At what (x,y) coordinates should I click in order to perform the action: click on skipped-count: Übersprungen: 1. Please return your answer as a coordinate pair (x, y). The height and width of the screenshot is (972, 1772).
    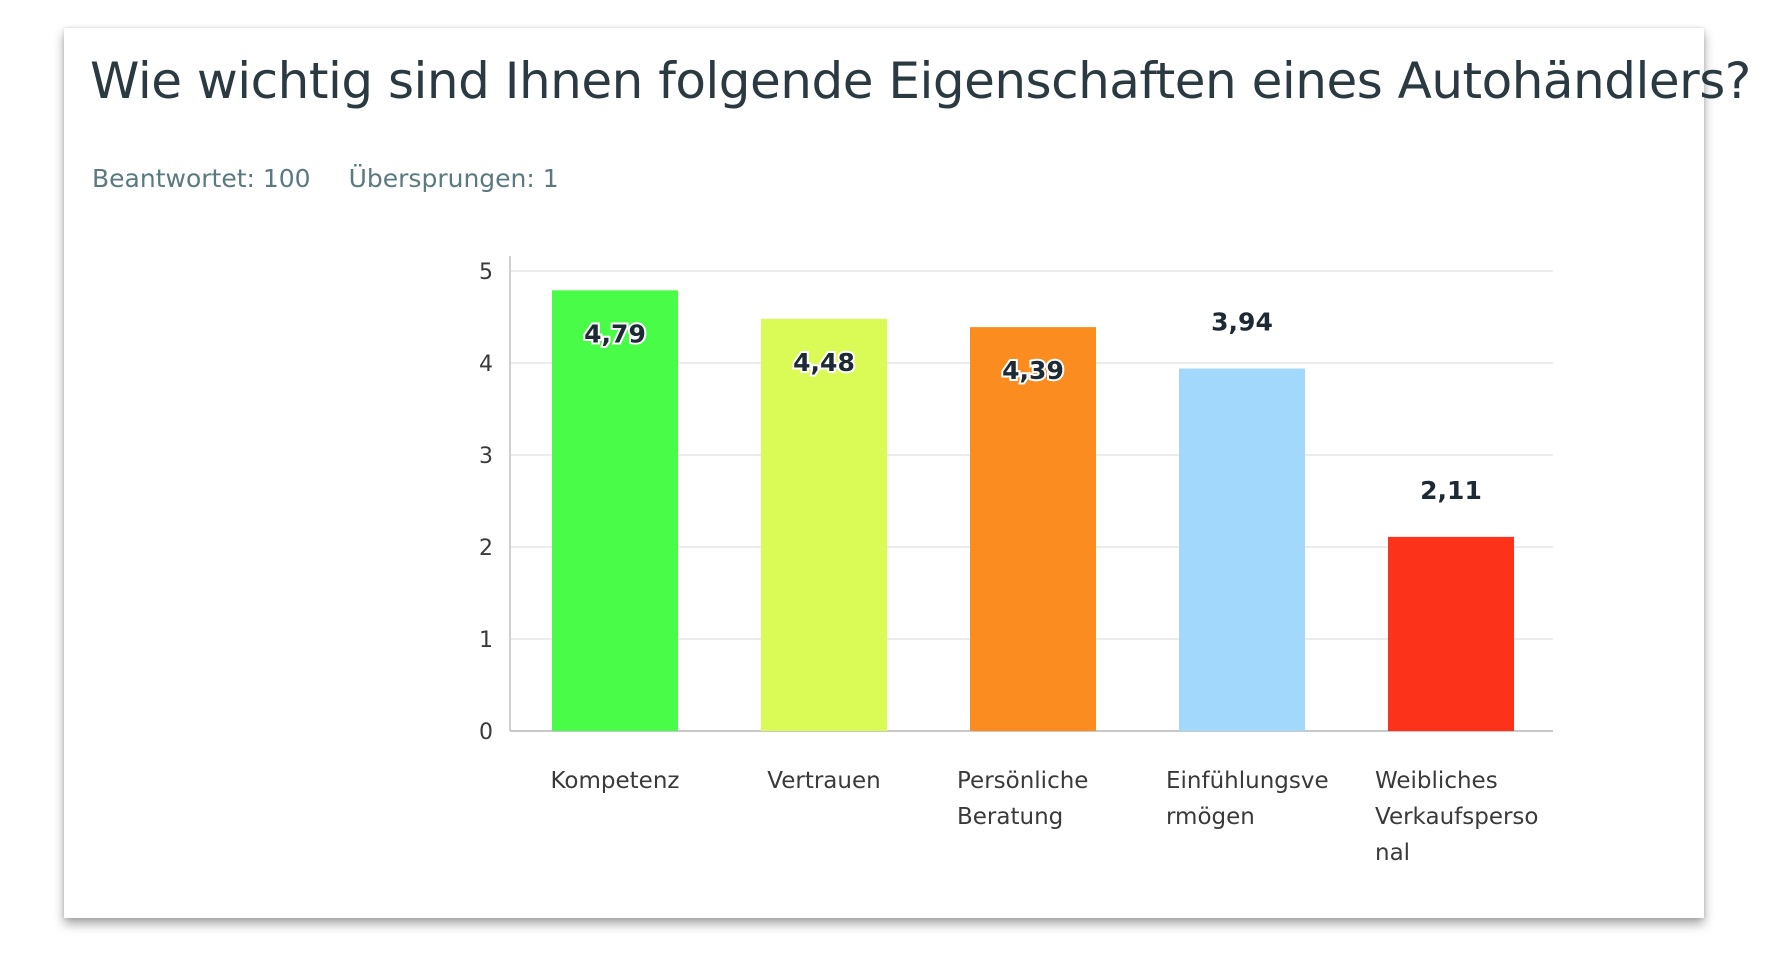
    Looking at the image, I should click on (453, 178).